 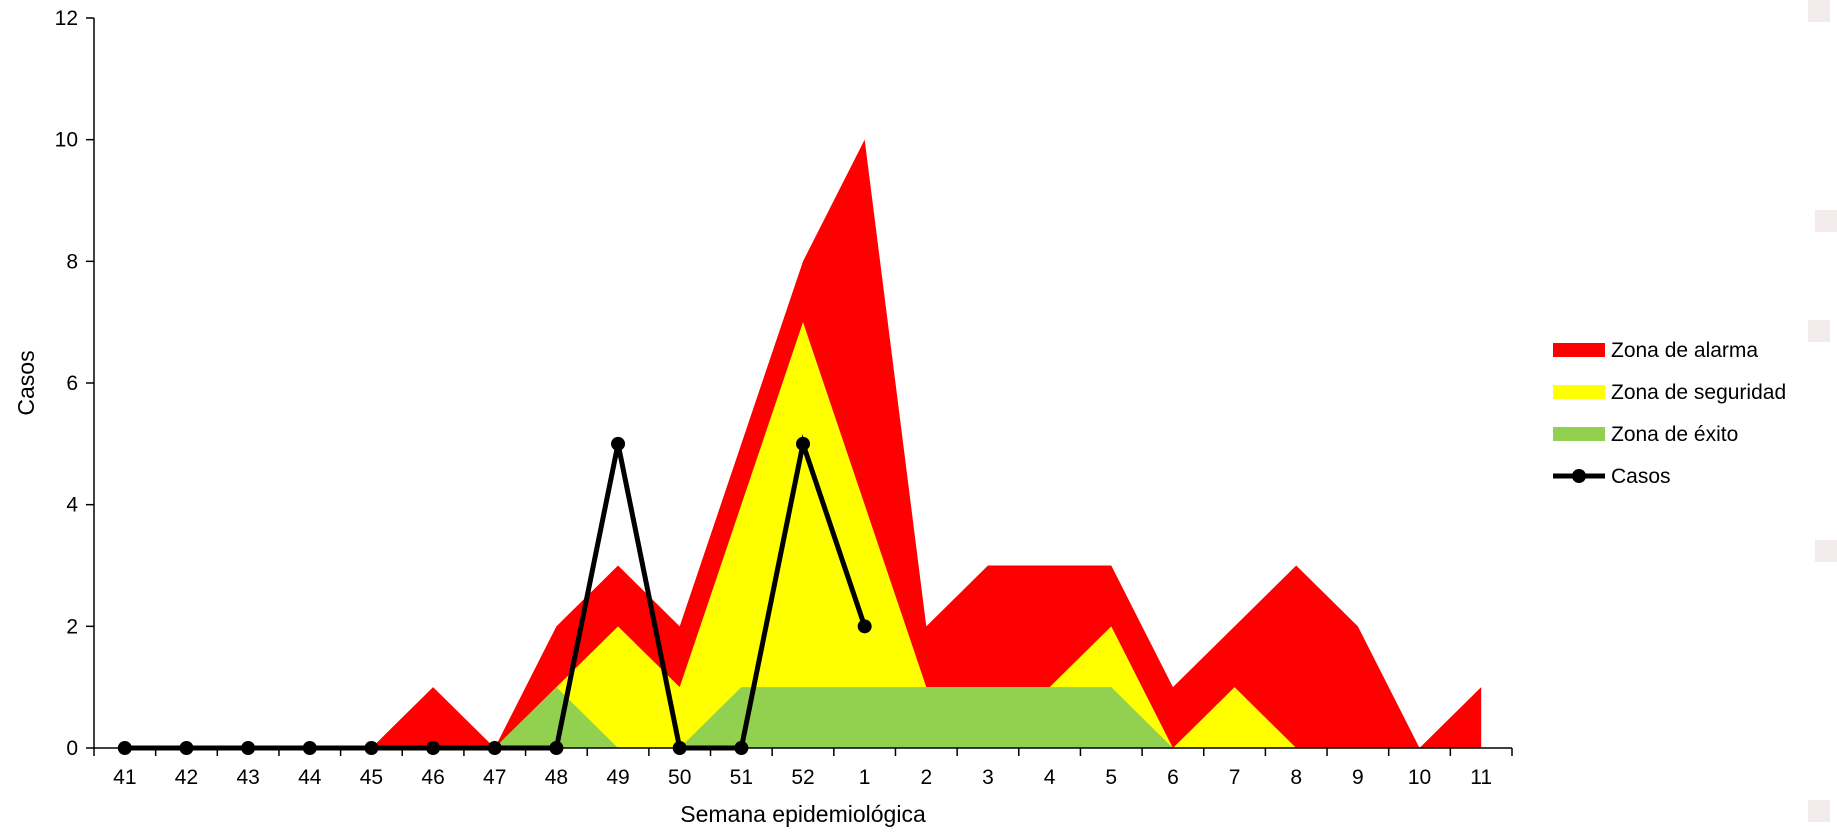 I want to click on x-tick-label: 48, so click(x=556, y=777).